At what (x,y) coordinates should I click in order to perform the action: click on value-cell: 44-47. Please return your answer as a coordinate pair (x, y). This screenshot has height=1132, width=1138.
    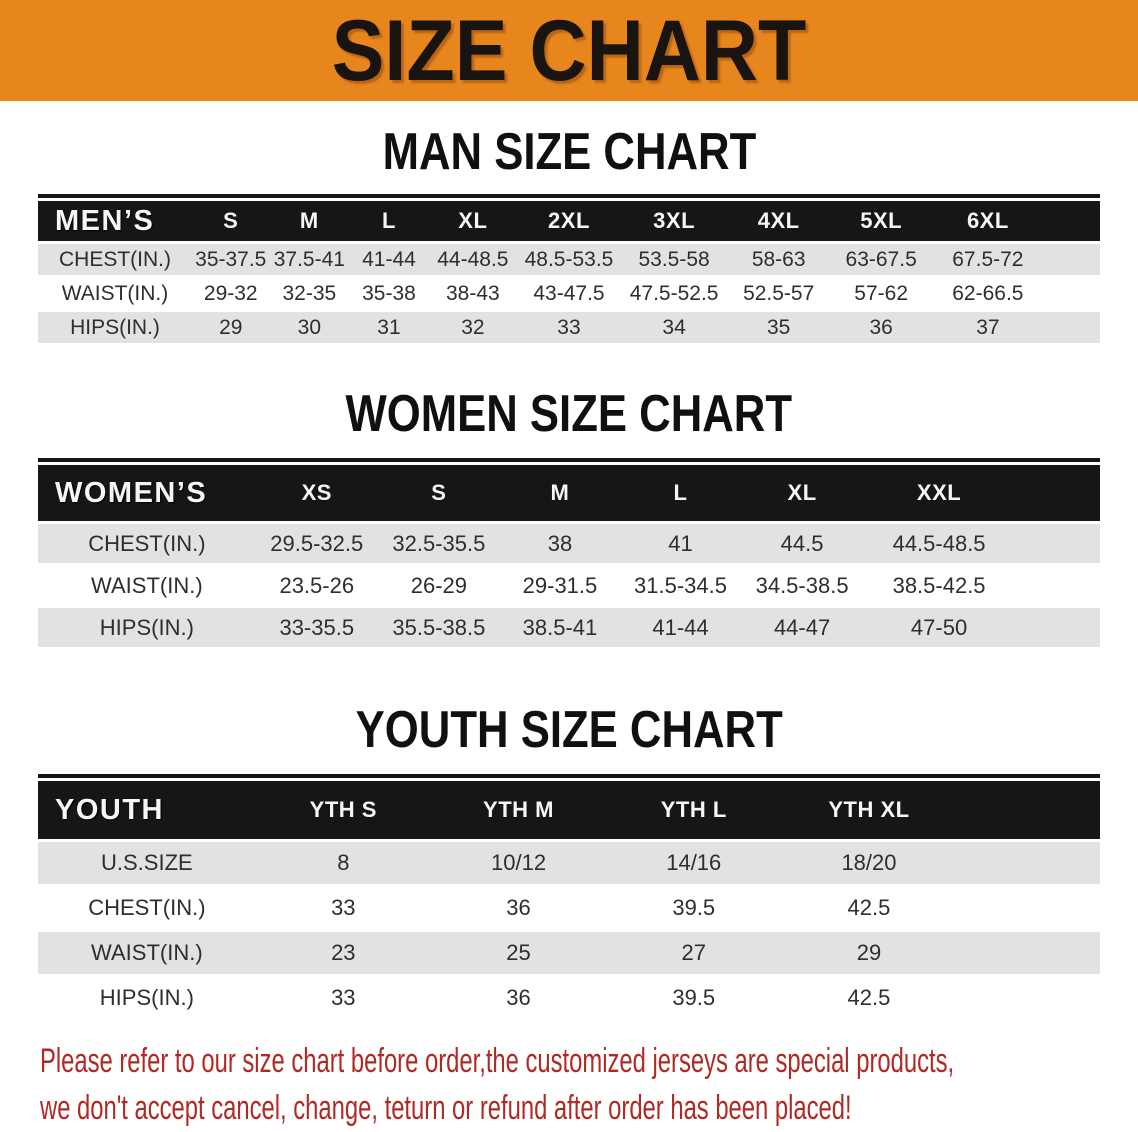
    Looking at the image, I should click on (802, 627).